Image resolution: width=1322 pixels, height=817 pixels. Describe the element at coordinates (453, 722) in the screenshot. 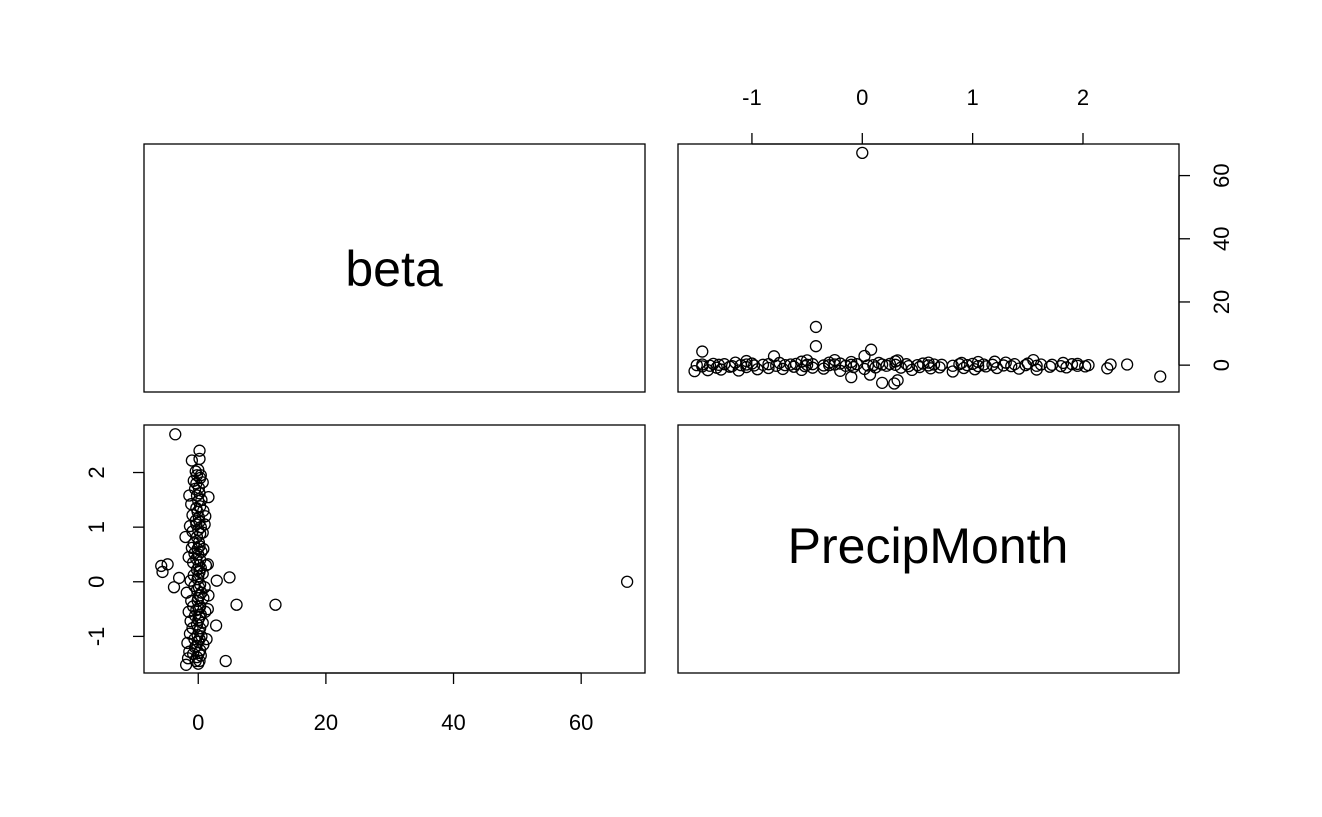

I see `bottom-axis-tick-label: 40` at that location.